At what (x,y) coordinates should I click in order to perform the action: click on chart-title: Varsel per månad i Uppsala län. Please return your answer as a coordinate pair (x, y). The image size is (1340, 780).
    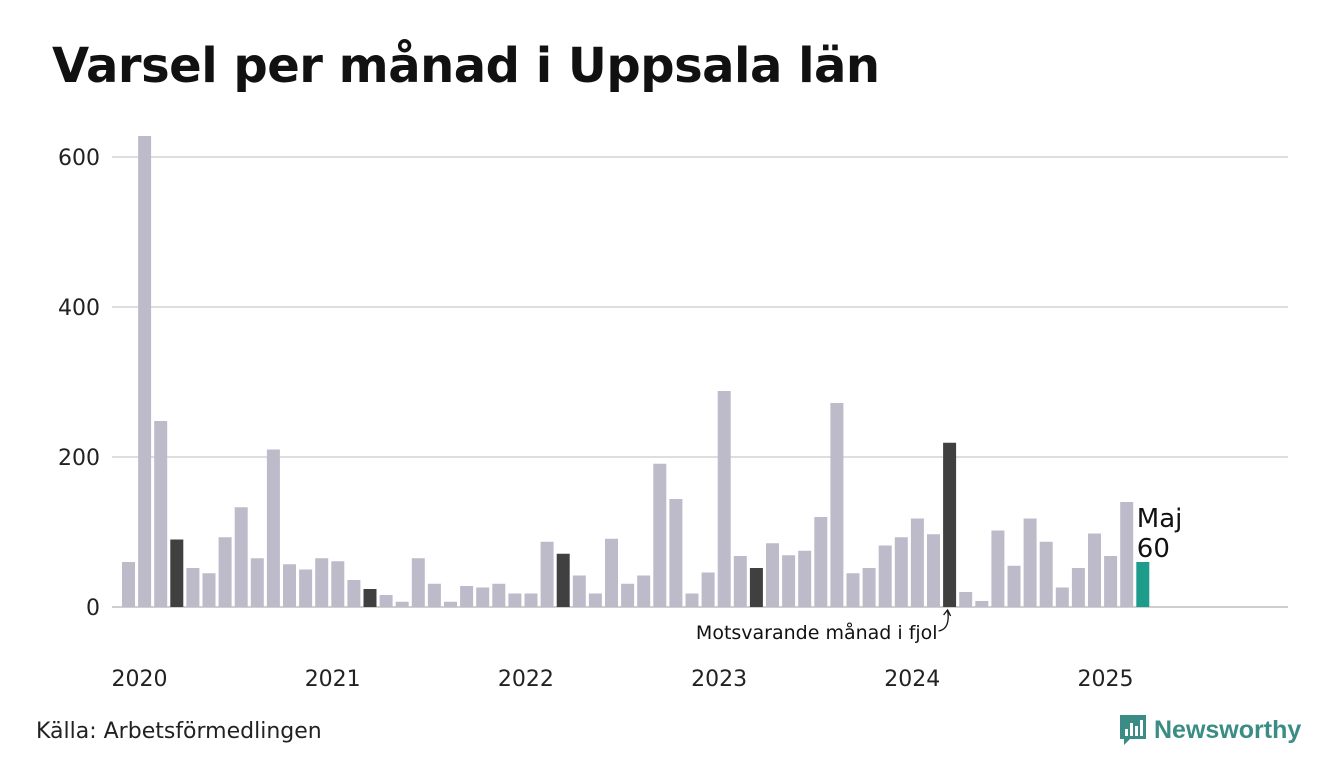
    Looking at the image, I should click on (466, 66).